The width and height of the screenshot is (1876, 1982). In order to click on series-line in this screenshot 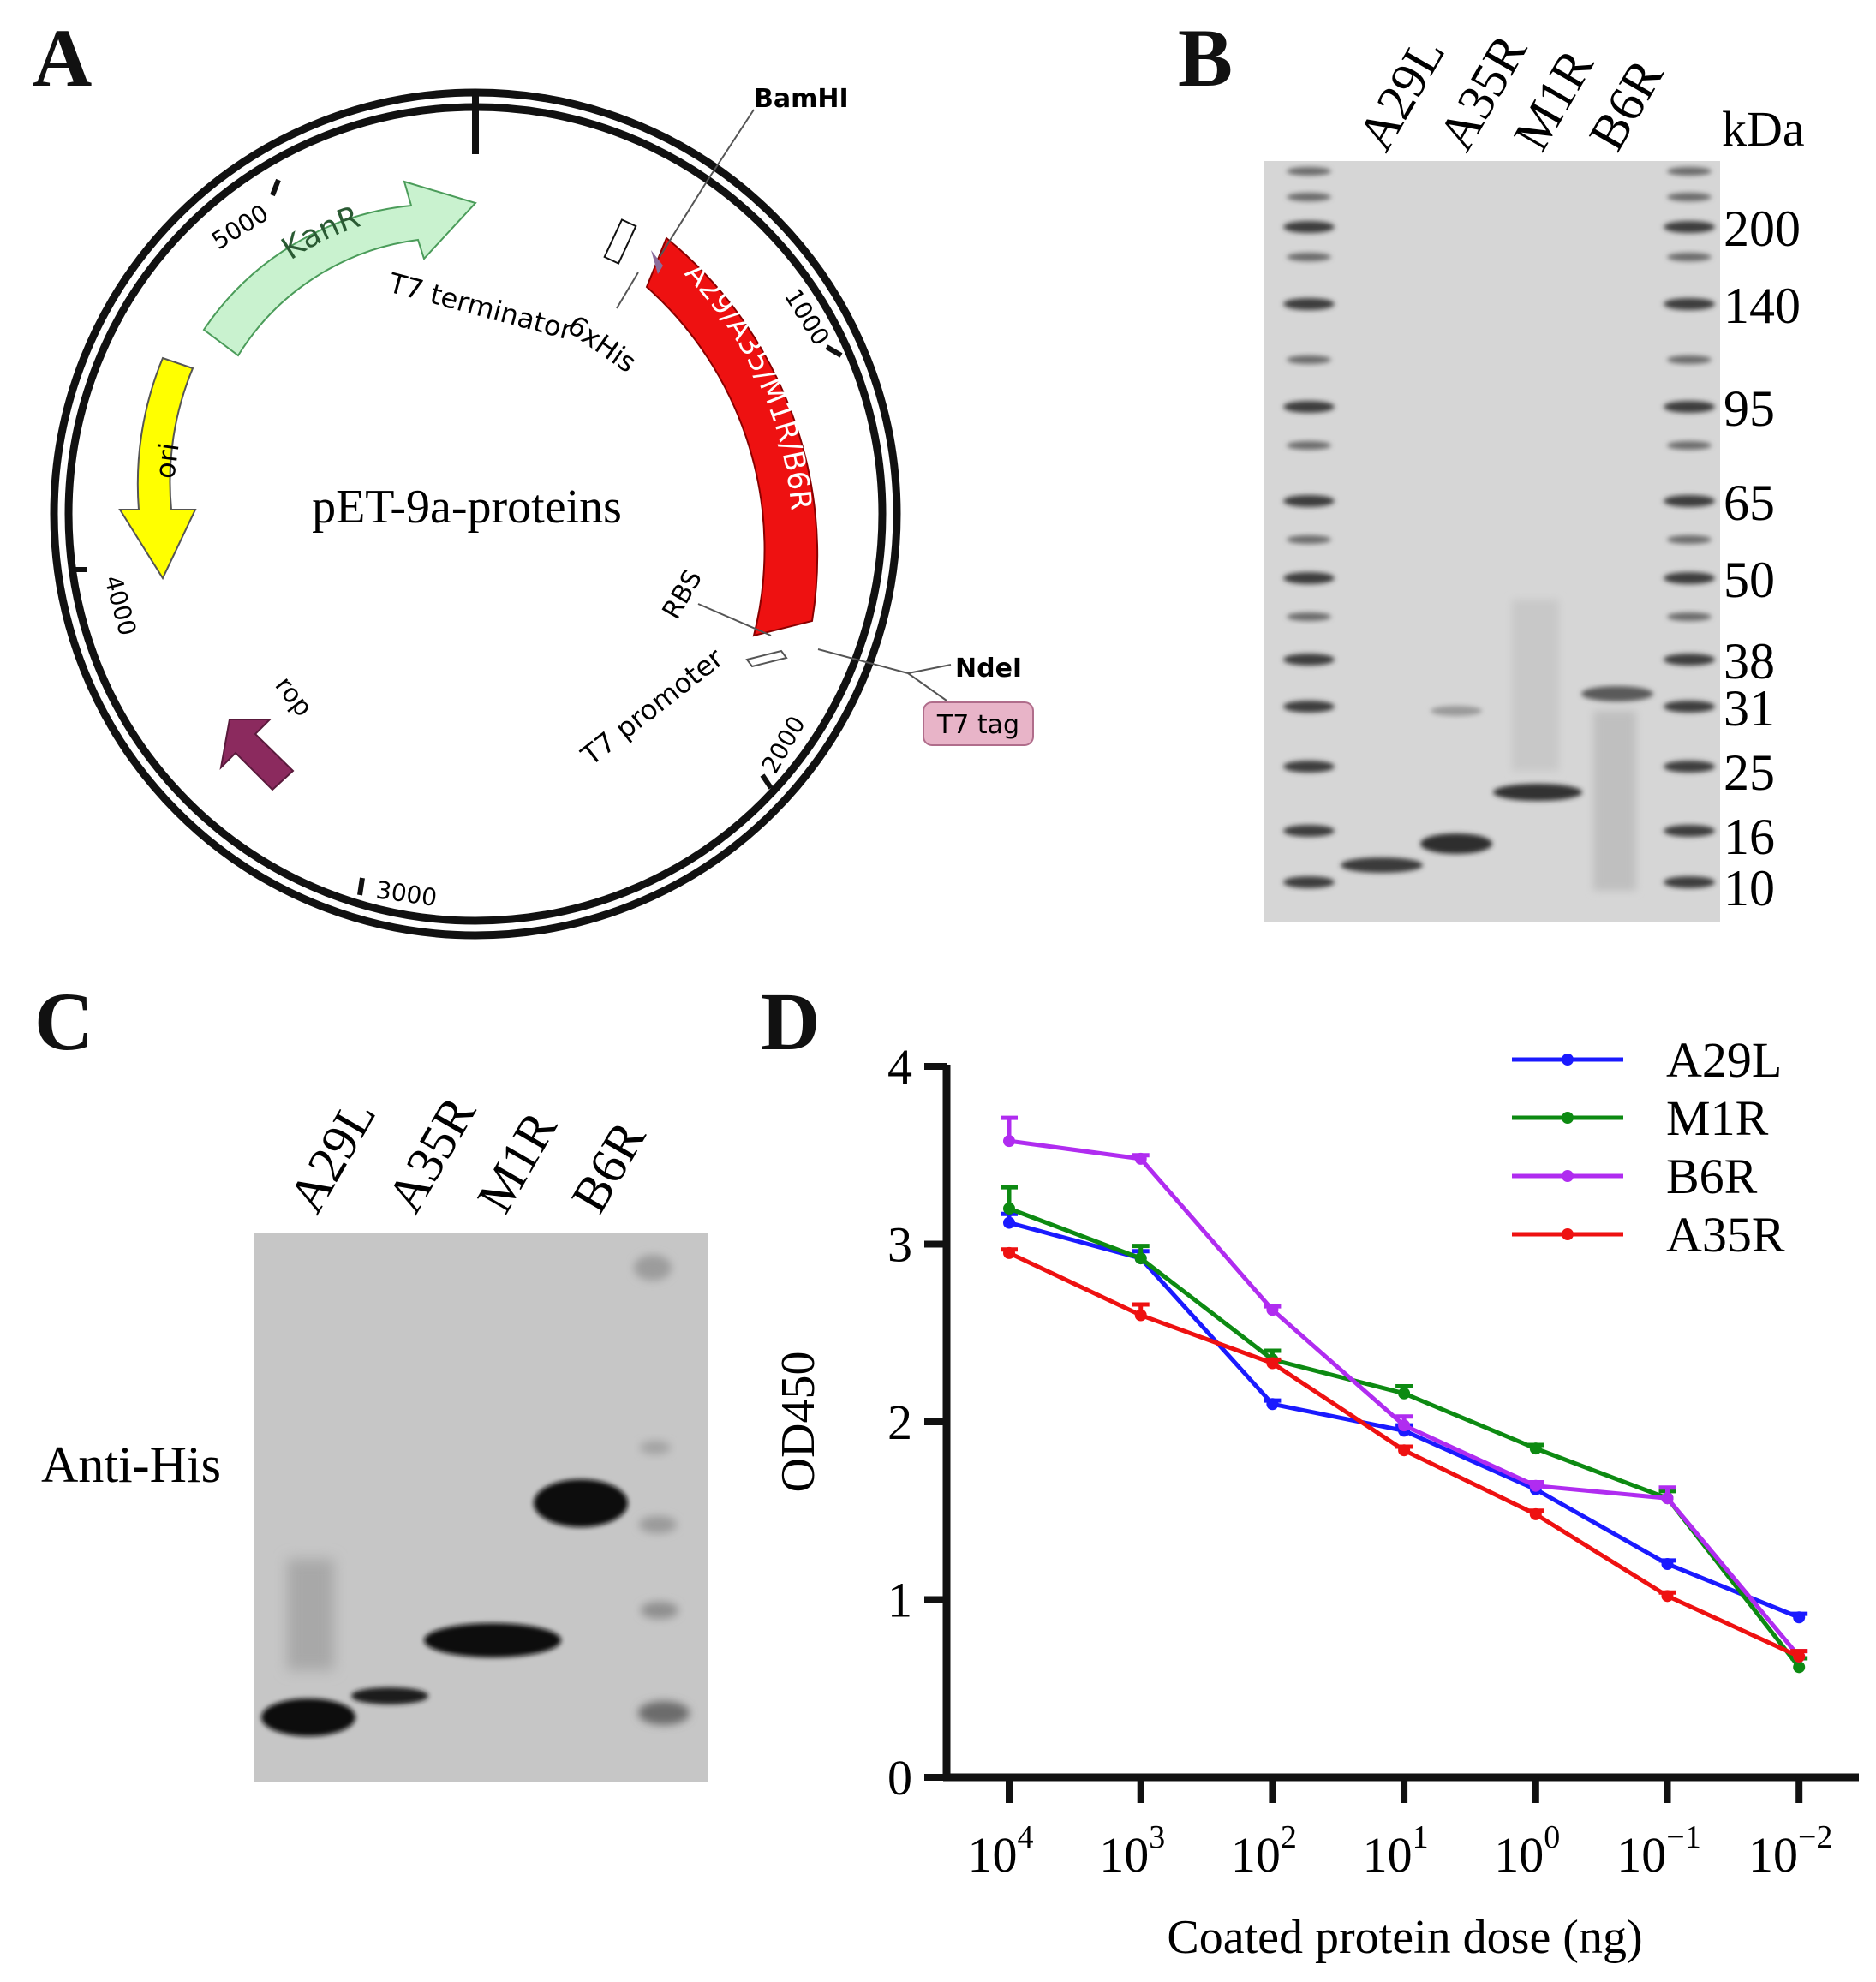, I will do `click(1404, 1437)`.